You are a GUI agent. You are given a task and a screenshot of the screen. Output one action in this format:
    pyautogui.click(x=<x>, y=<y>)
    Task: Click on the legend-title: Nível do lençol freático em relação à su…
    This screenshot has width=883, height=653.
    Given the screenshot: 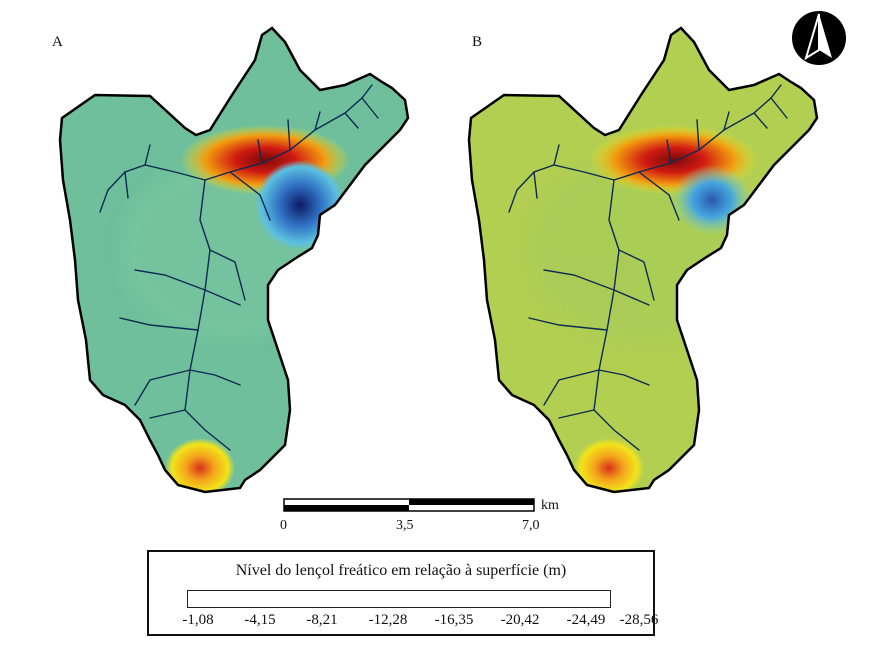 What is the action you would take?
    pyautogui.click(x=401, y=570)
    